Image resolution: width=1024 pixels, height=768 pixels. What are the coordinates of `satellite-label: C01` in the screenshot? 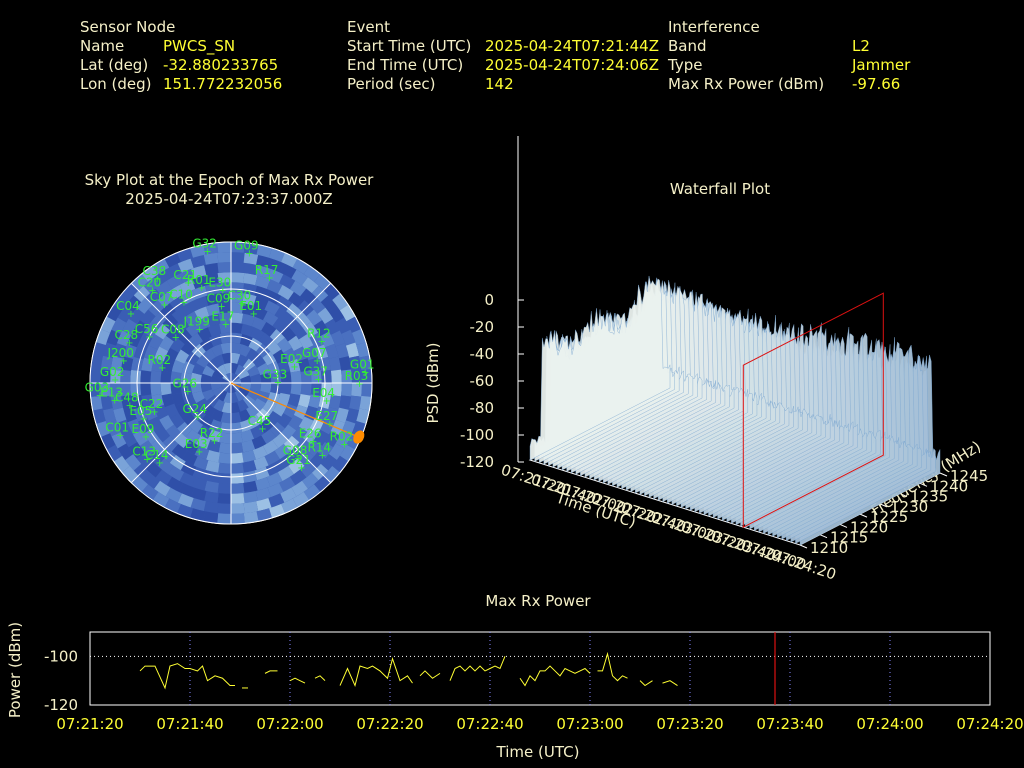 It's located at (117, 428).